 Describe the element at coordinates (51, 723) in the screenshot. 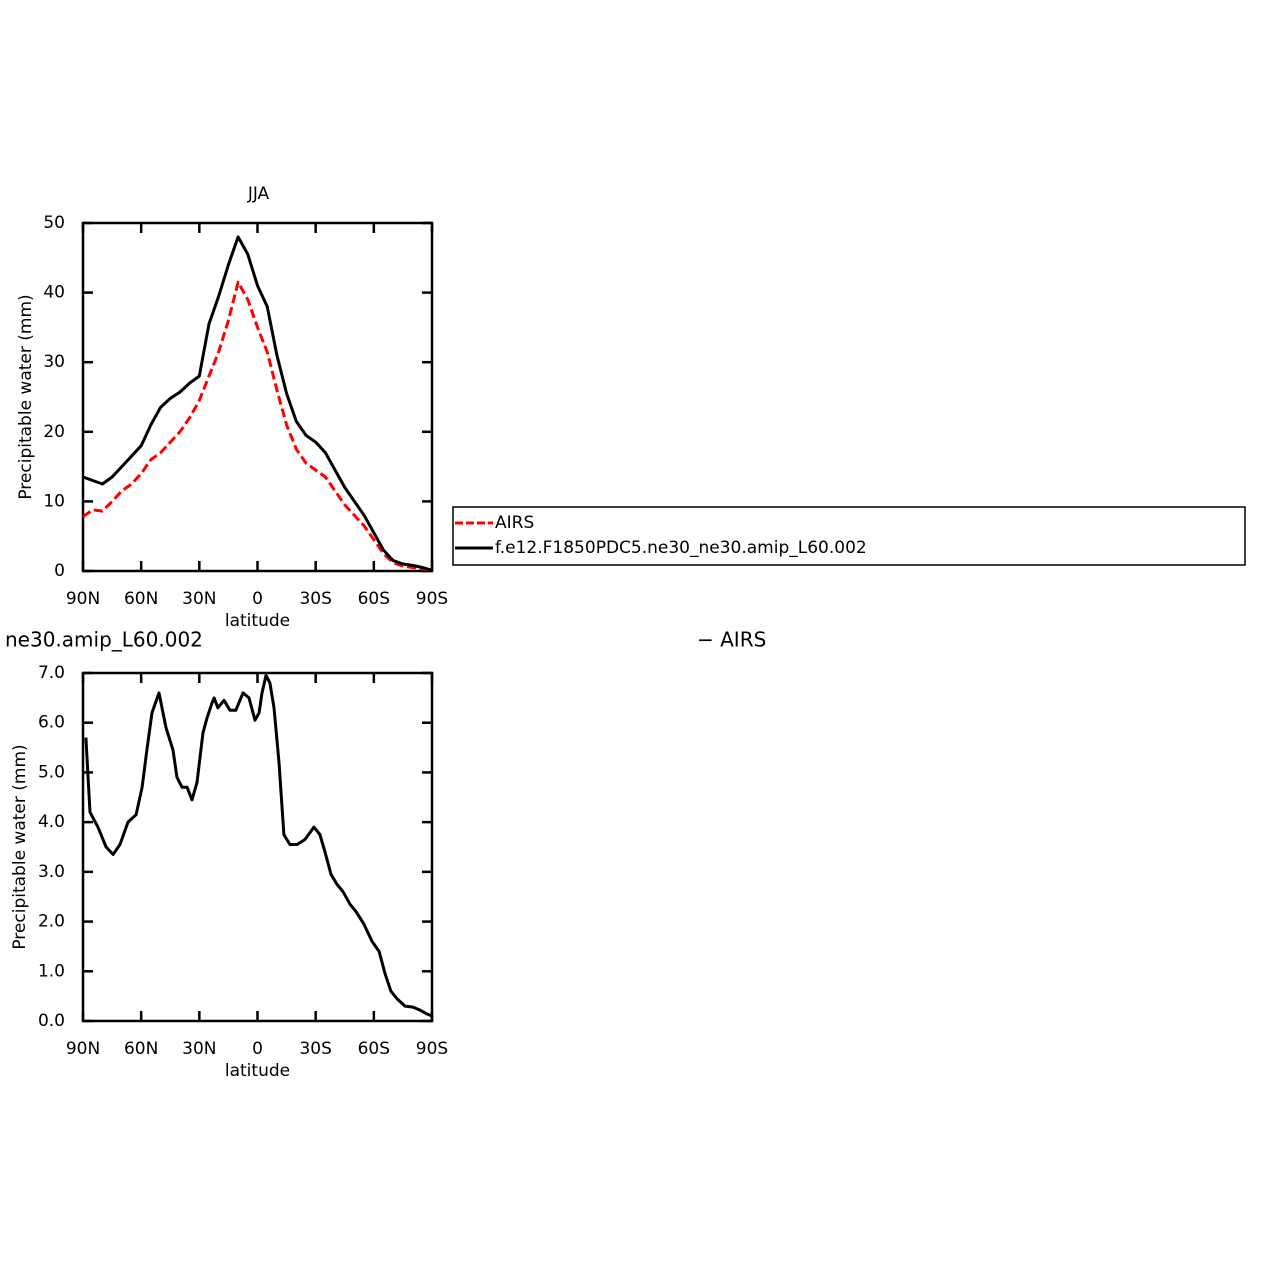

I see `y-tick-label: 6.0` at that location.